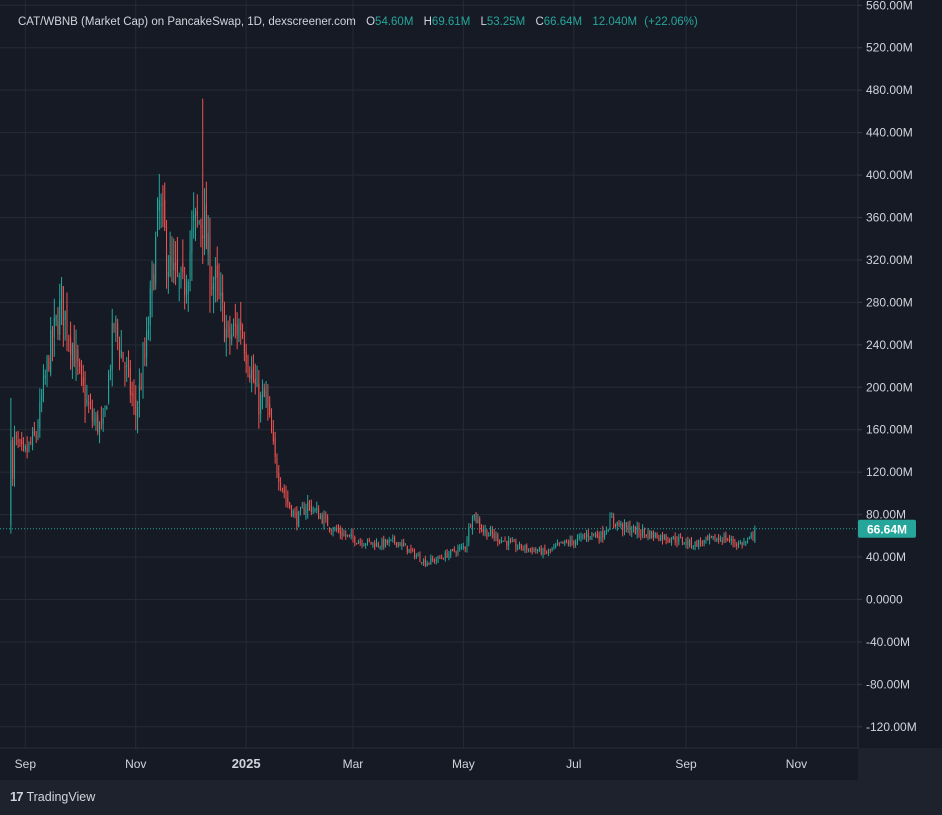 The width and height of the screenshot is (942, 815). I want to click on y-tick-label: 400.00M, so click(889, 175).